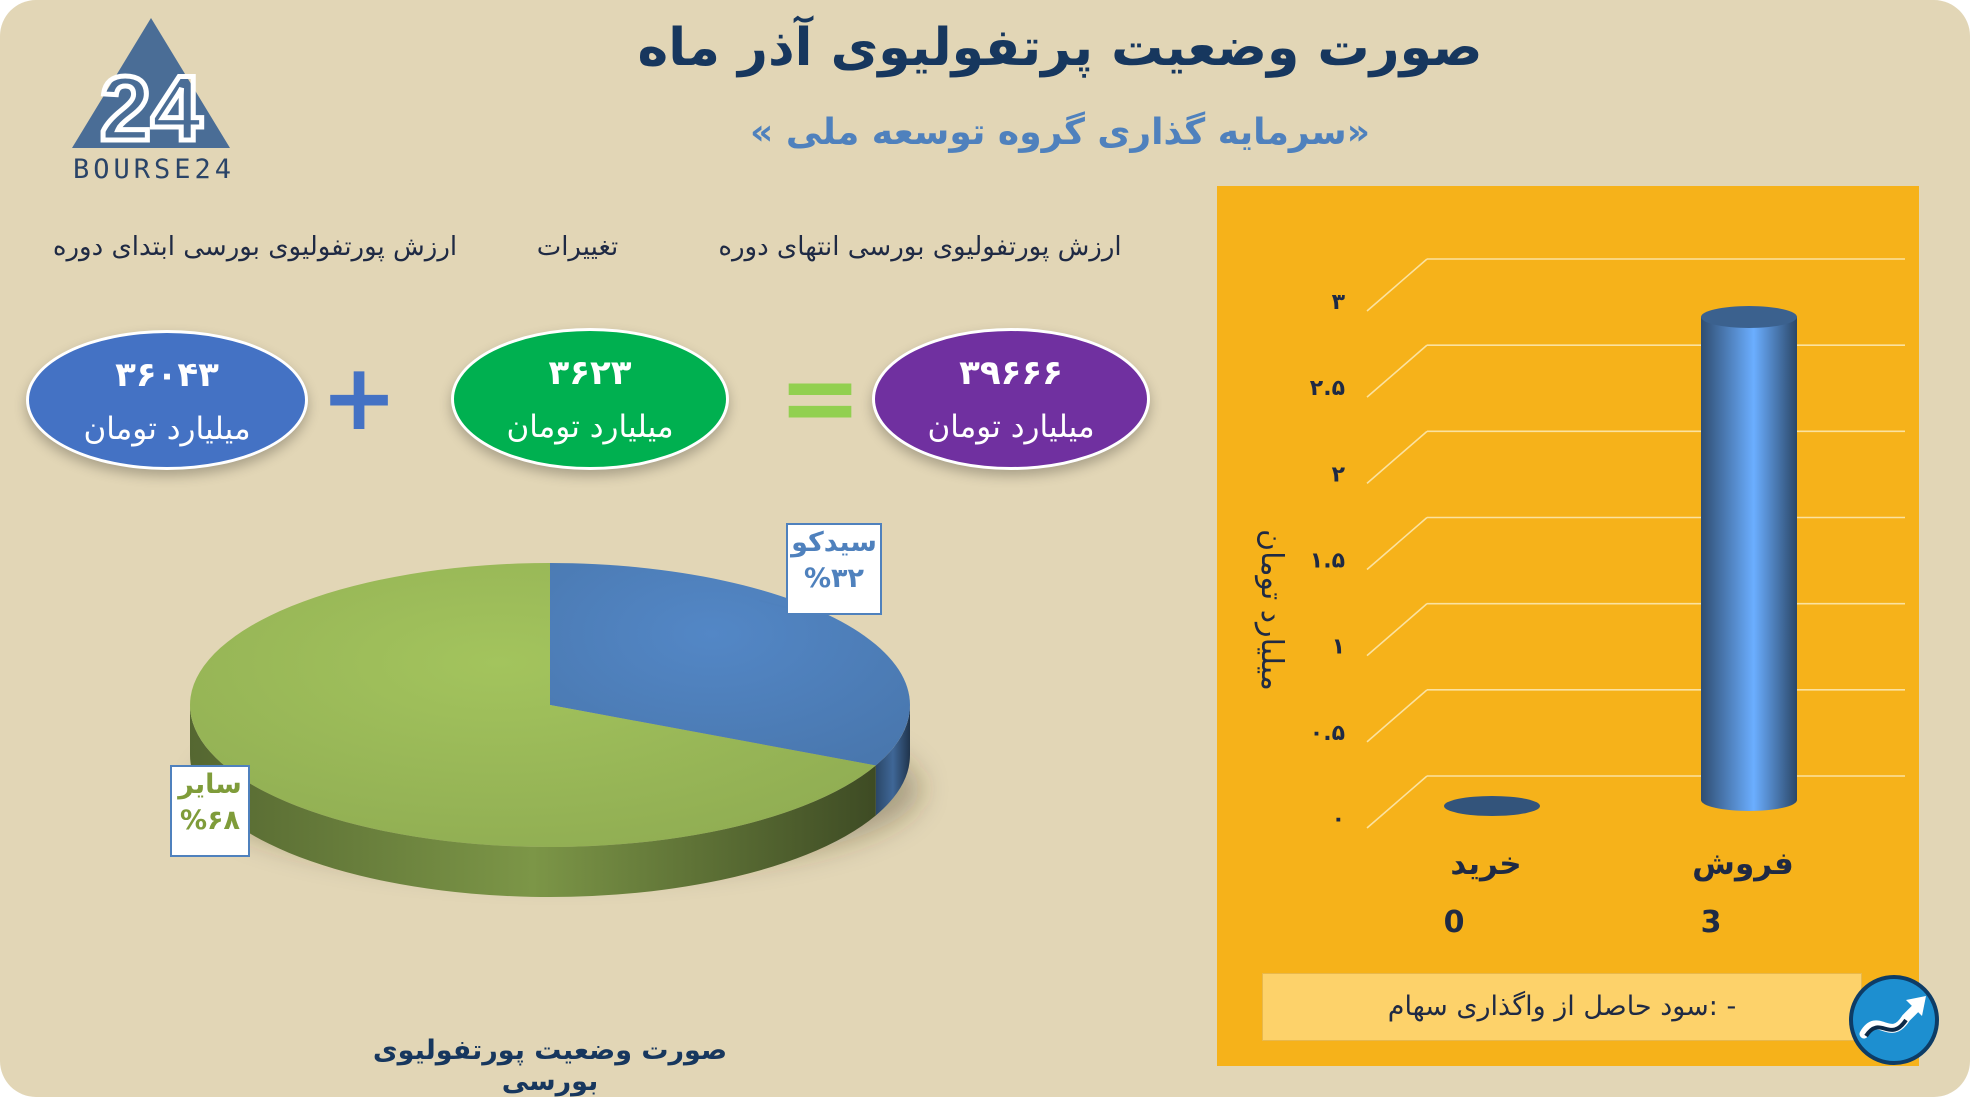  What do you see at coordinates (1011, 373) in the screenshot?
I see `end-value: ۳۹۶۶۶` at bounding box center [1011, 373].